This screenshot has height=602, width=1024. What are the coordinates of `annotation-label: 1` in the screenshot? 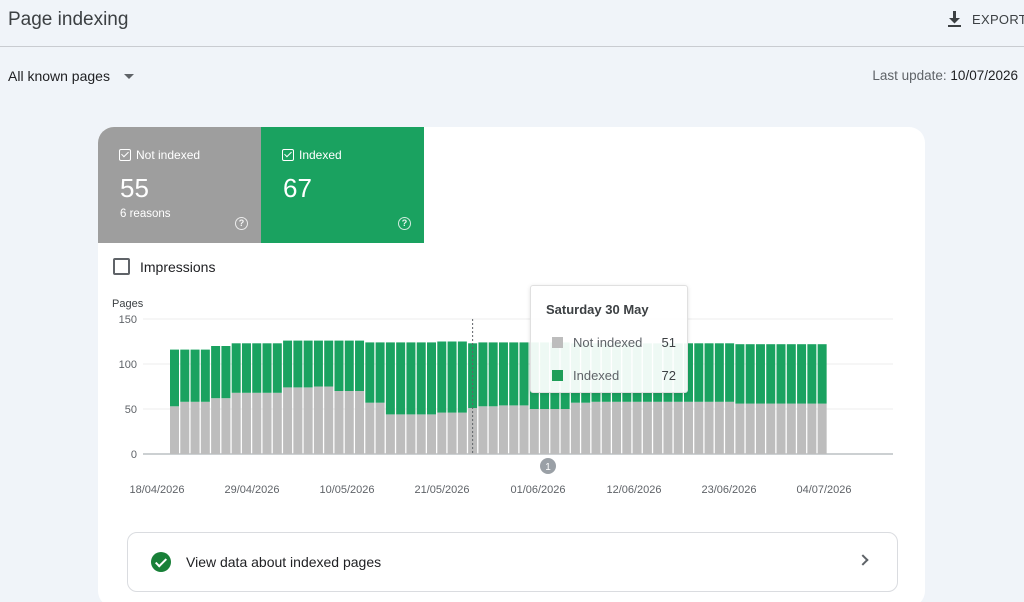 It's located at (548, 467).